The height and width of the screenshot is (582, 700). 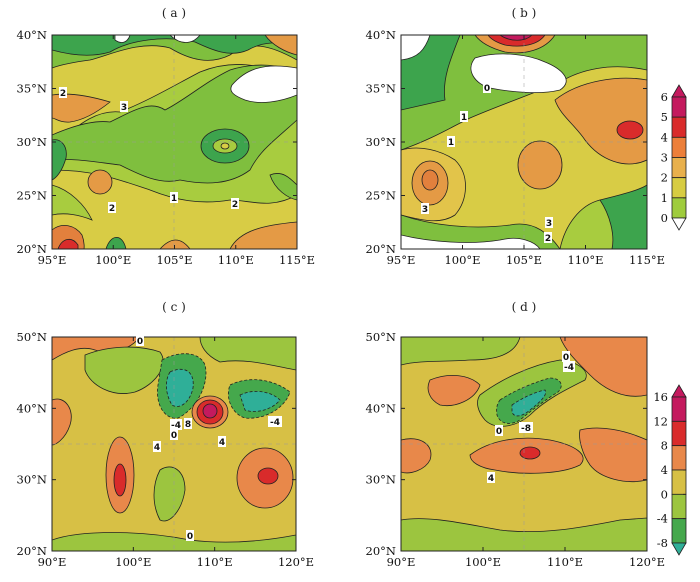 What do you see at coordinates (32, 196) in the screenshot?
I see `y-tick-label: 25°N` at bounding box center [32, 196].